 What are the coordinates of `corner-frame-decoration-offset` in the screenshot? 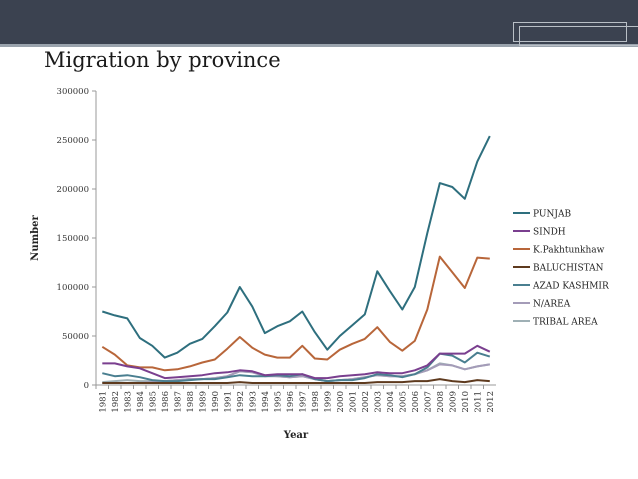 It's located at (578, 36).